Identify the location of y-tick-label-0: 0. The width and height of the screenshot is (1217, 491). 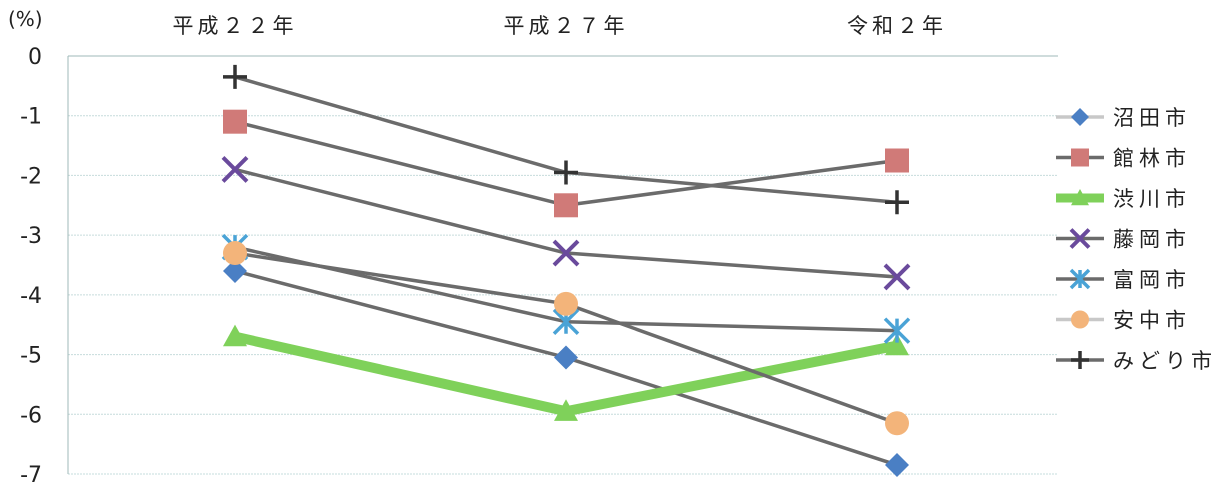
(35, 57).